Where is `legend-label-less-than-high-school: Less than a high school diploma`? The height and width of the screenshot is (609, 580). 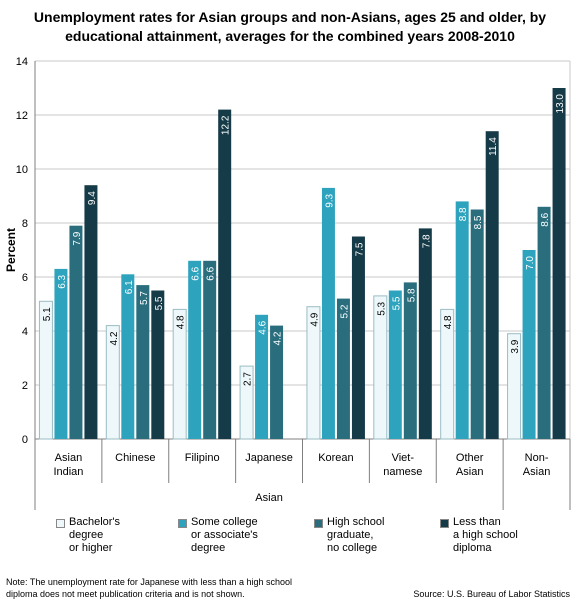
legend-label-less-than-high-school: Less than a high school diploma is located at coordinates (508, 535).